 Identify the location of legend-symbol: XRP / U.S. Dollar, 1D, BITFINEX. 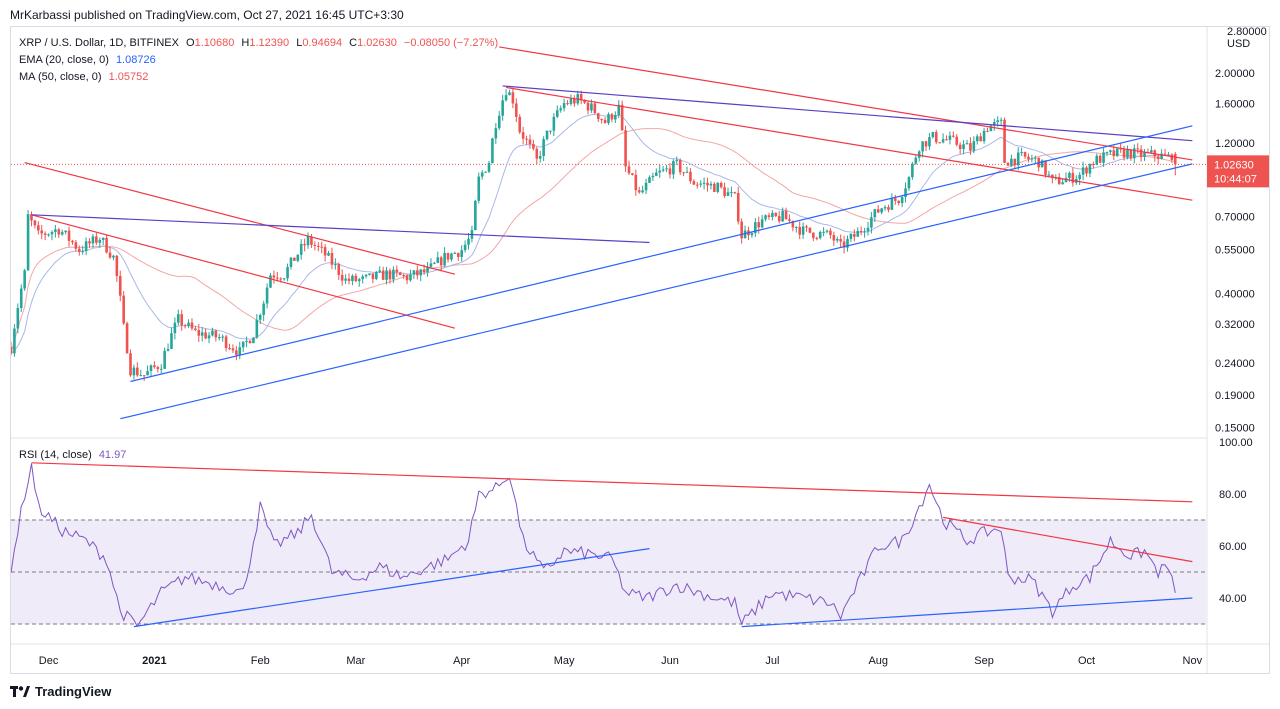
(99, 43).